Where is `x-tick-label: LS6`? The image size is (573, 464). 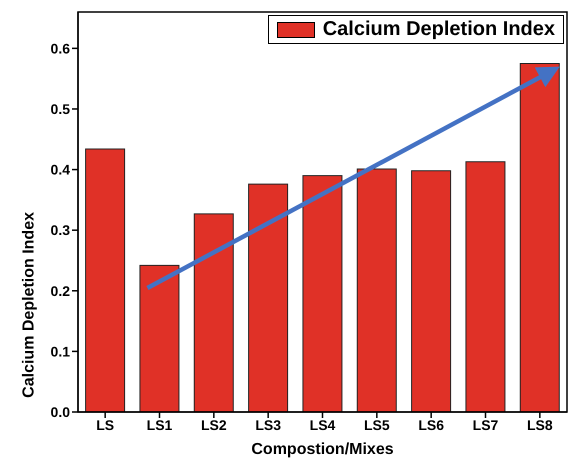 x-tick-label: LS6 is located at coordinates (431, 424).